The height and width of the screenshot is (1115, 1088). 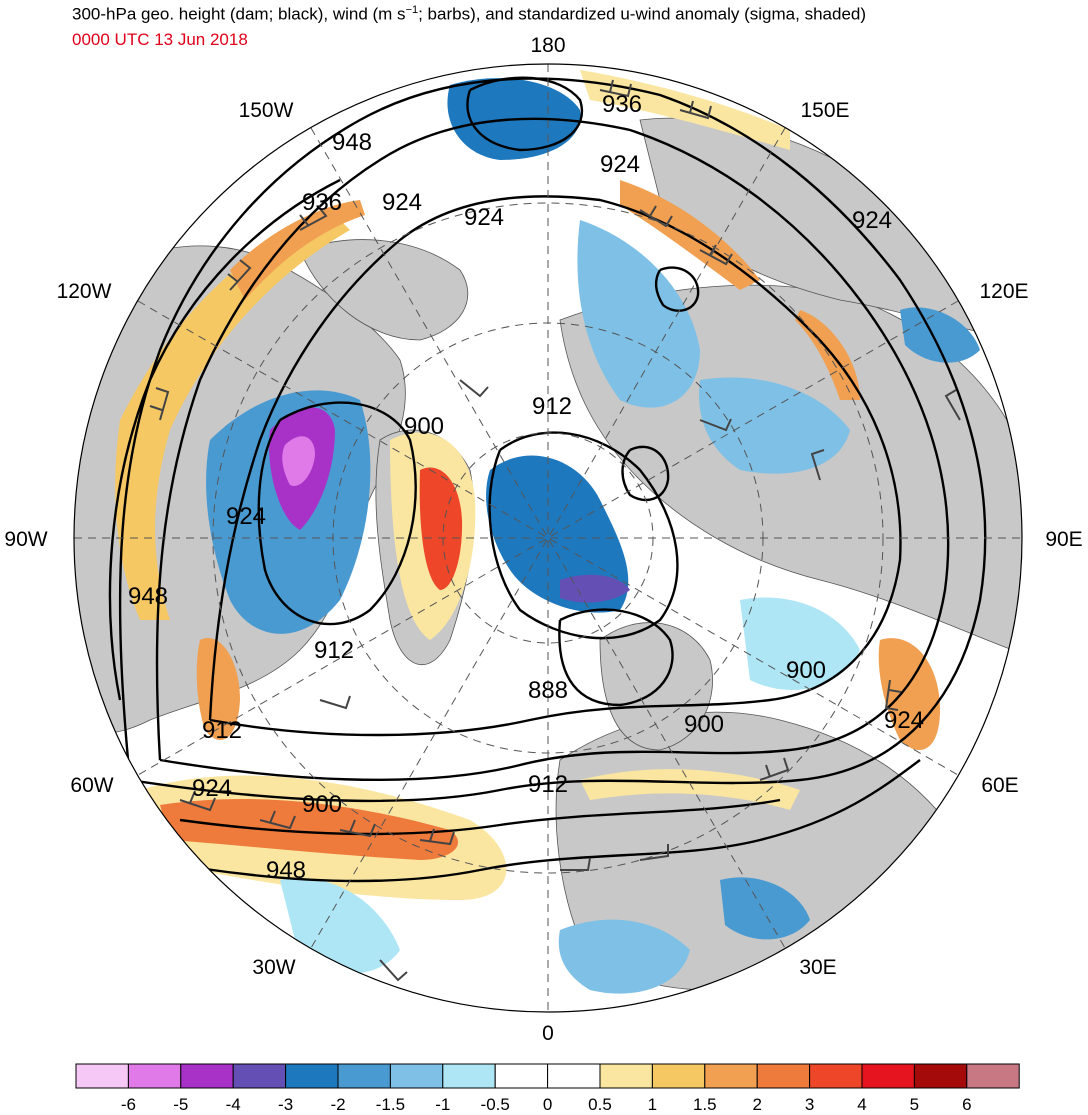 What do you see at coordinates (524, 114) in the screenshot?
I see `contour-bering-low` at bounding box center [524, 114].